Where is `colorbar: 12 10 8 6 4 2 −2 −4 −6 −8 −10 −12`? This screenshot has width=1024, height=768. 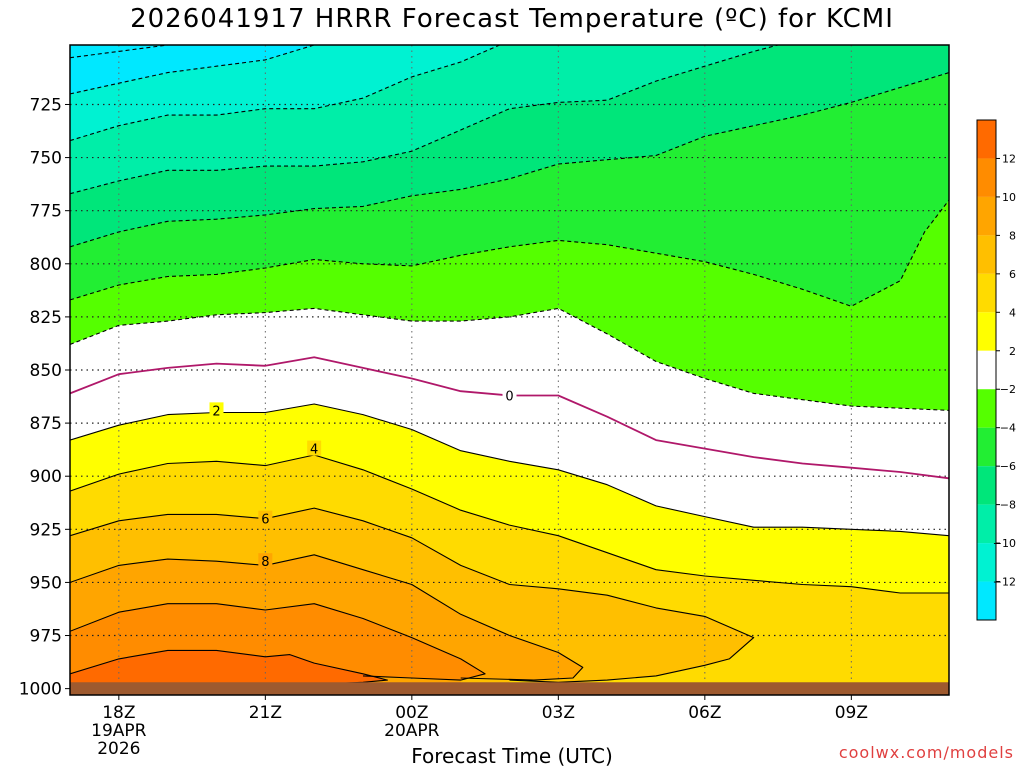 colorbar: 12 10 8 6 4 2 −2 −4 −6 −8 −10 −12 is located at coordinates (996, 370).